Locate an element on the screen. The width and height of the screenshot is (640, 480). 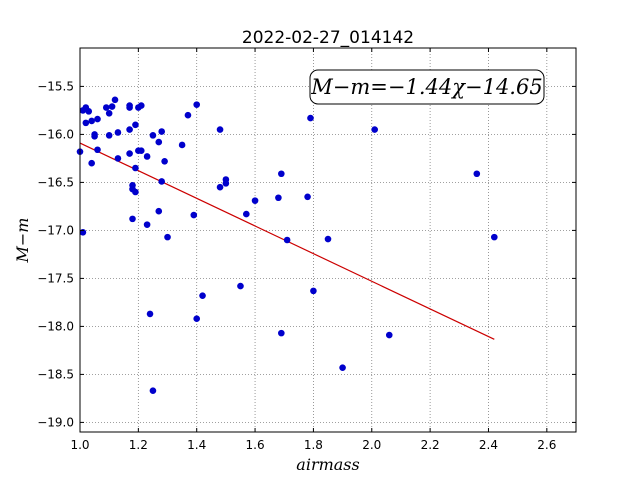
y-tick-label: −19.0 is located at coordinates (55, 422).